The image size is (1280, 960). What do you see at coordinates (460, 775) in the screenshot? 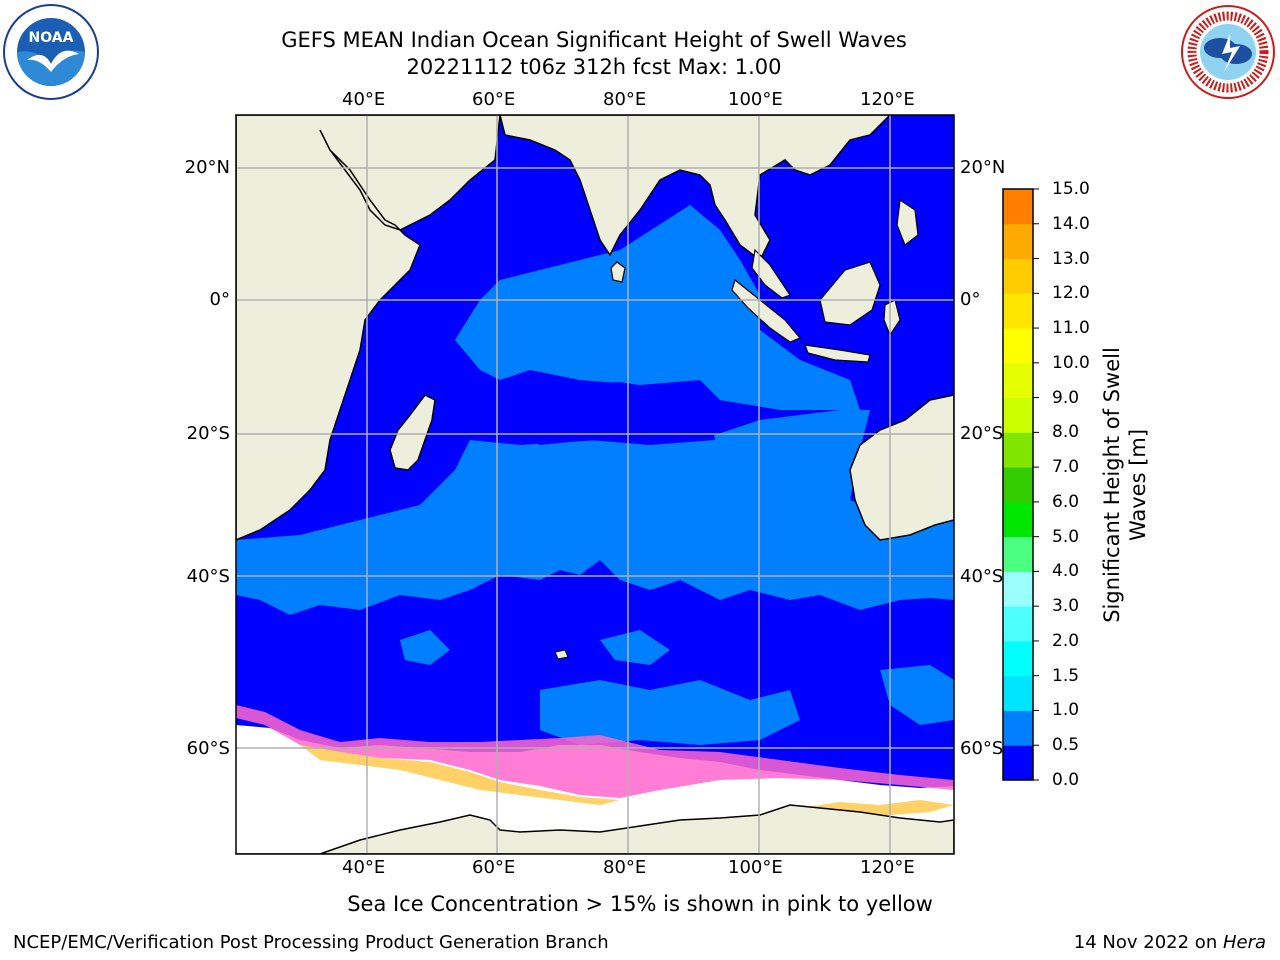
I see `sea-ice-yellow` at bounding box center [460, 775].